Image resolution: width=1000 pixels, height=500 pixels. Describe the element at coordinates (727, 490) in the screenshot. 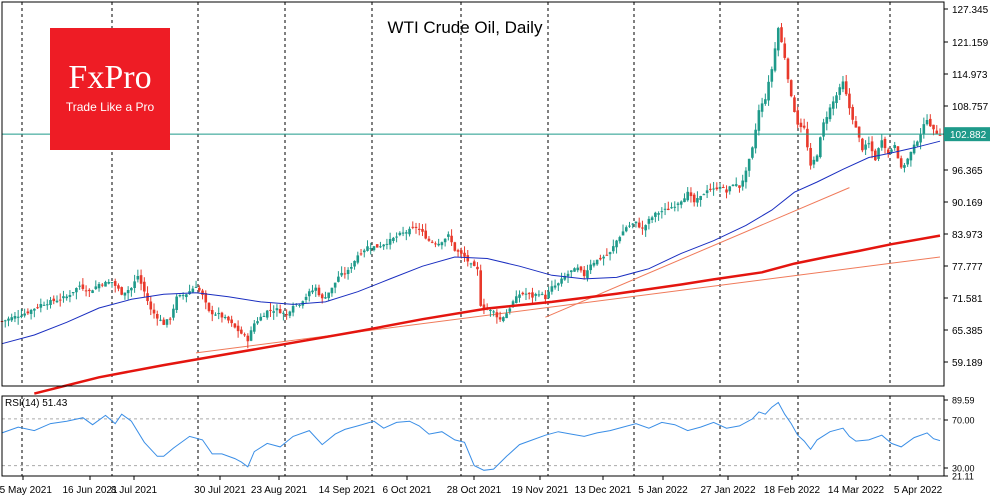

I see `date-tick-label: 27 Jan 2022` at that location.